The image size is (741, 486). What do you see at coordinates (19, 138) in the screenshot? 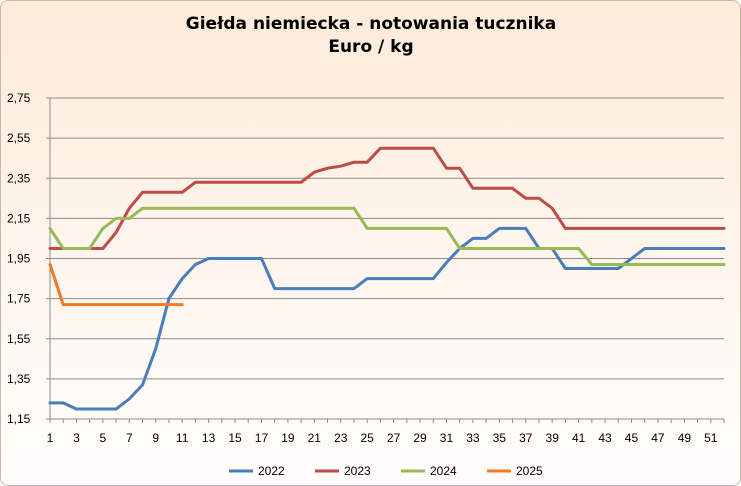
I see `y-tick-label: 2,55` at bounding box center [19, 138].